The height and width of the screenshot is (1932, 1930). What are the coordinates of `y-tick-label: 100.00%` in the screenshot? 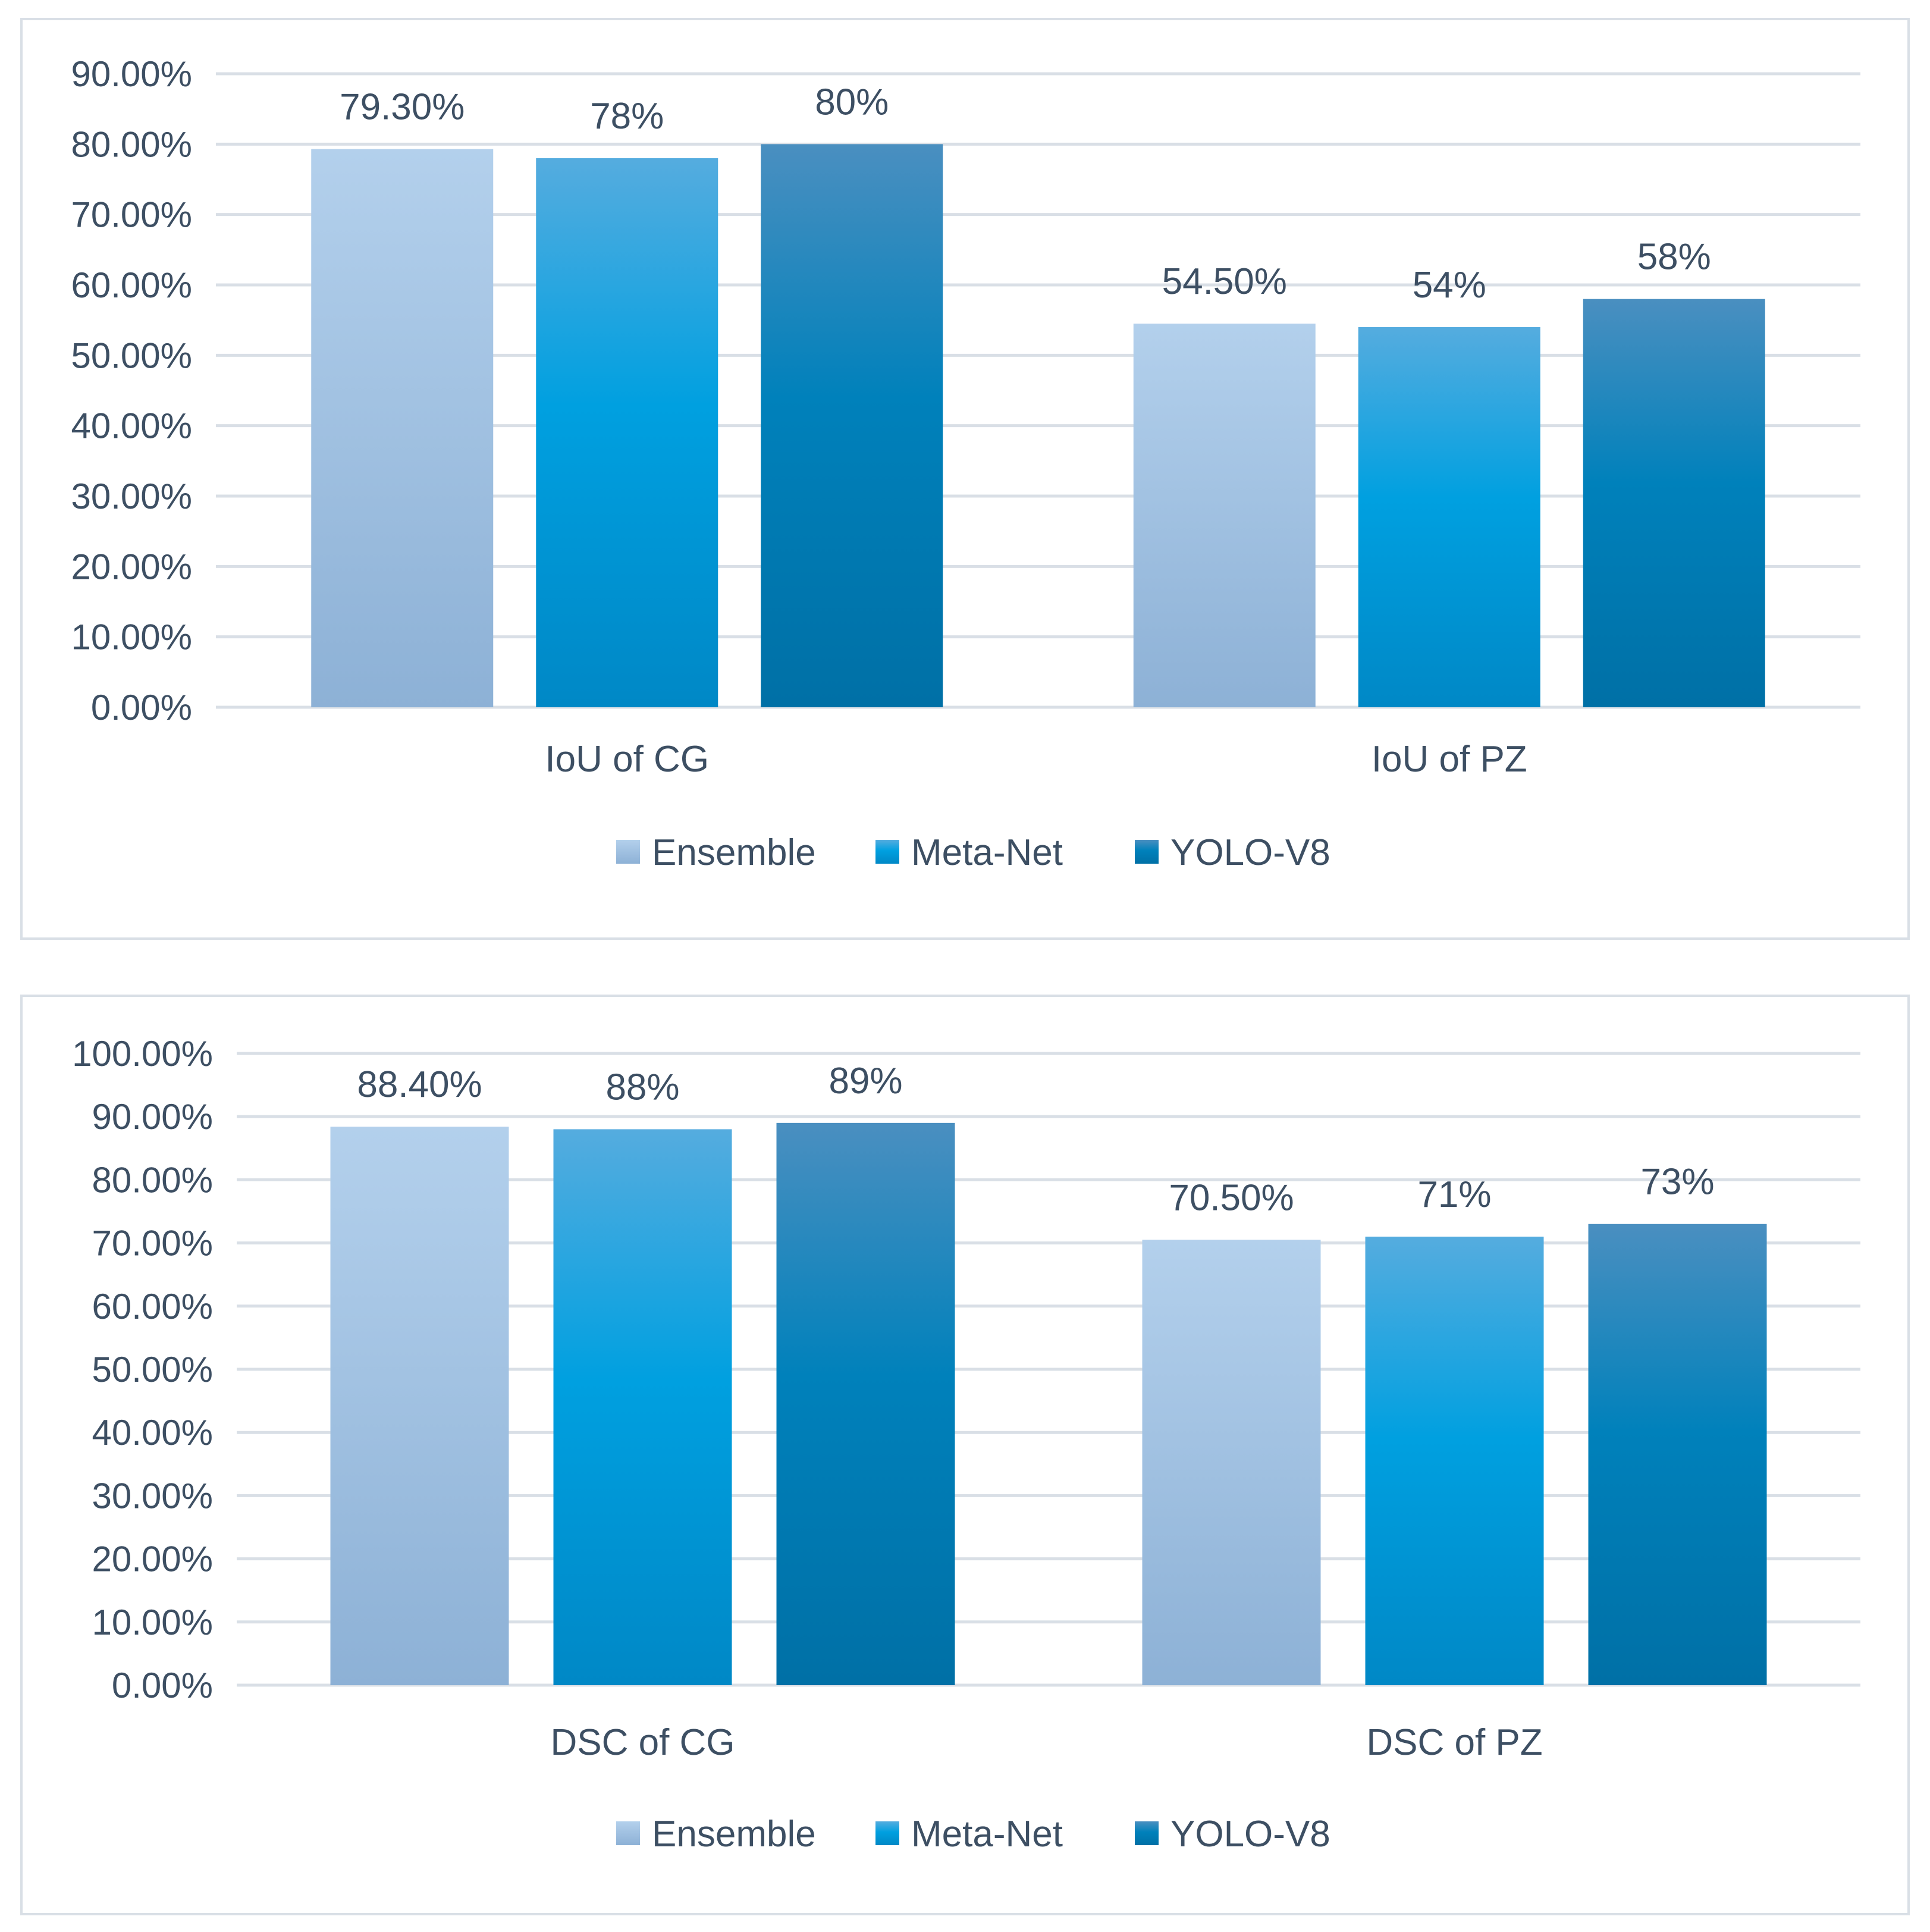 It's located at (142, 1054).